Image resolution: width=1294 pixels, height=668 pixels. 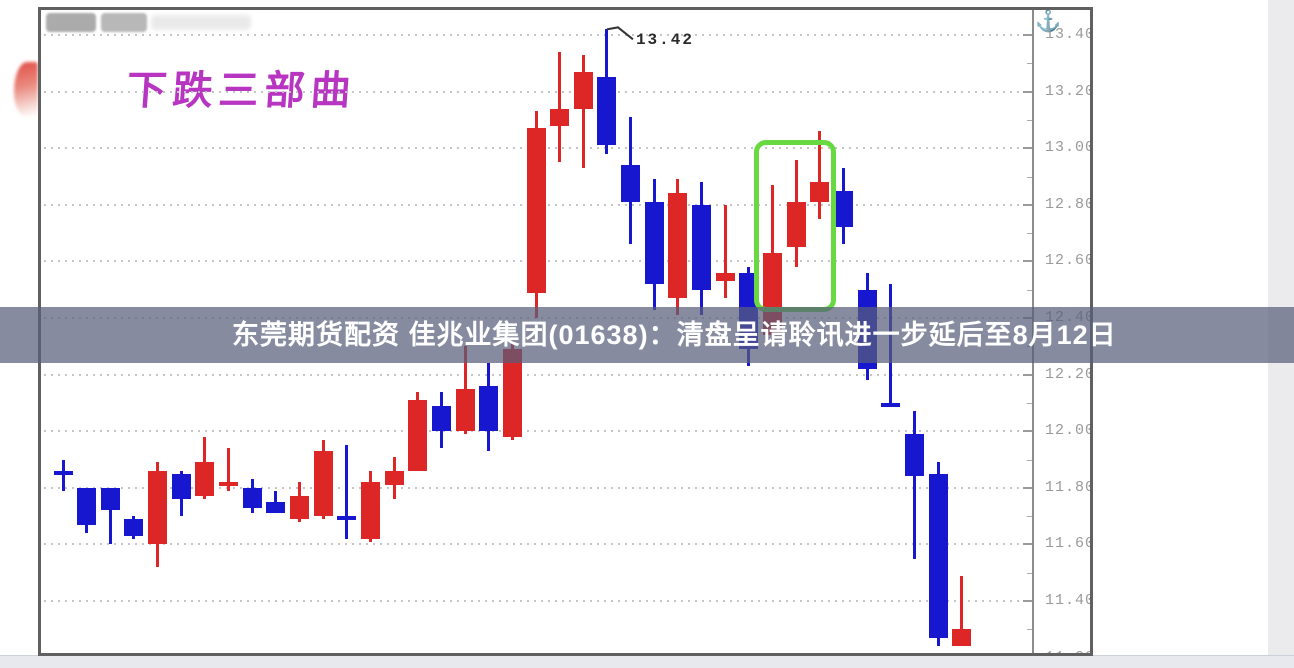 What do you see at coordinates (26, 89) in the screenshot?
I see `red-watermark-smudge` at bounding box center [26, 89].